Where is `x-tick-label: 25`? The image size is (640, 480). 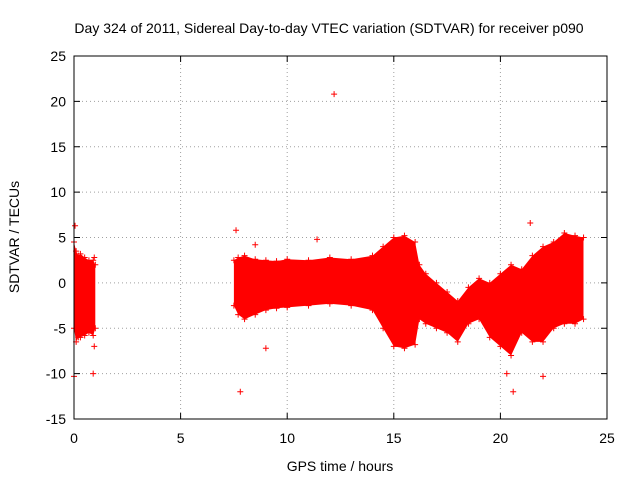
x-tick-label: 25 is located at coordinates (607, 438).